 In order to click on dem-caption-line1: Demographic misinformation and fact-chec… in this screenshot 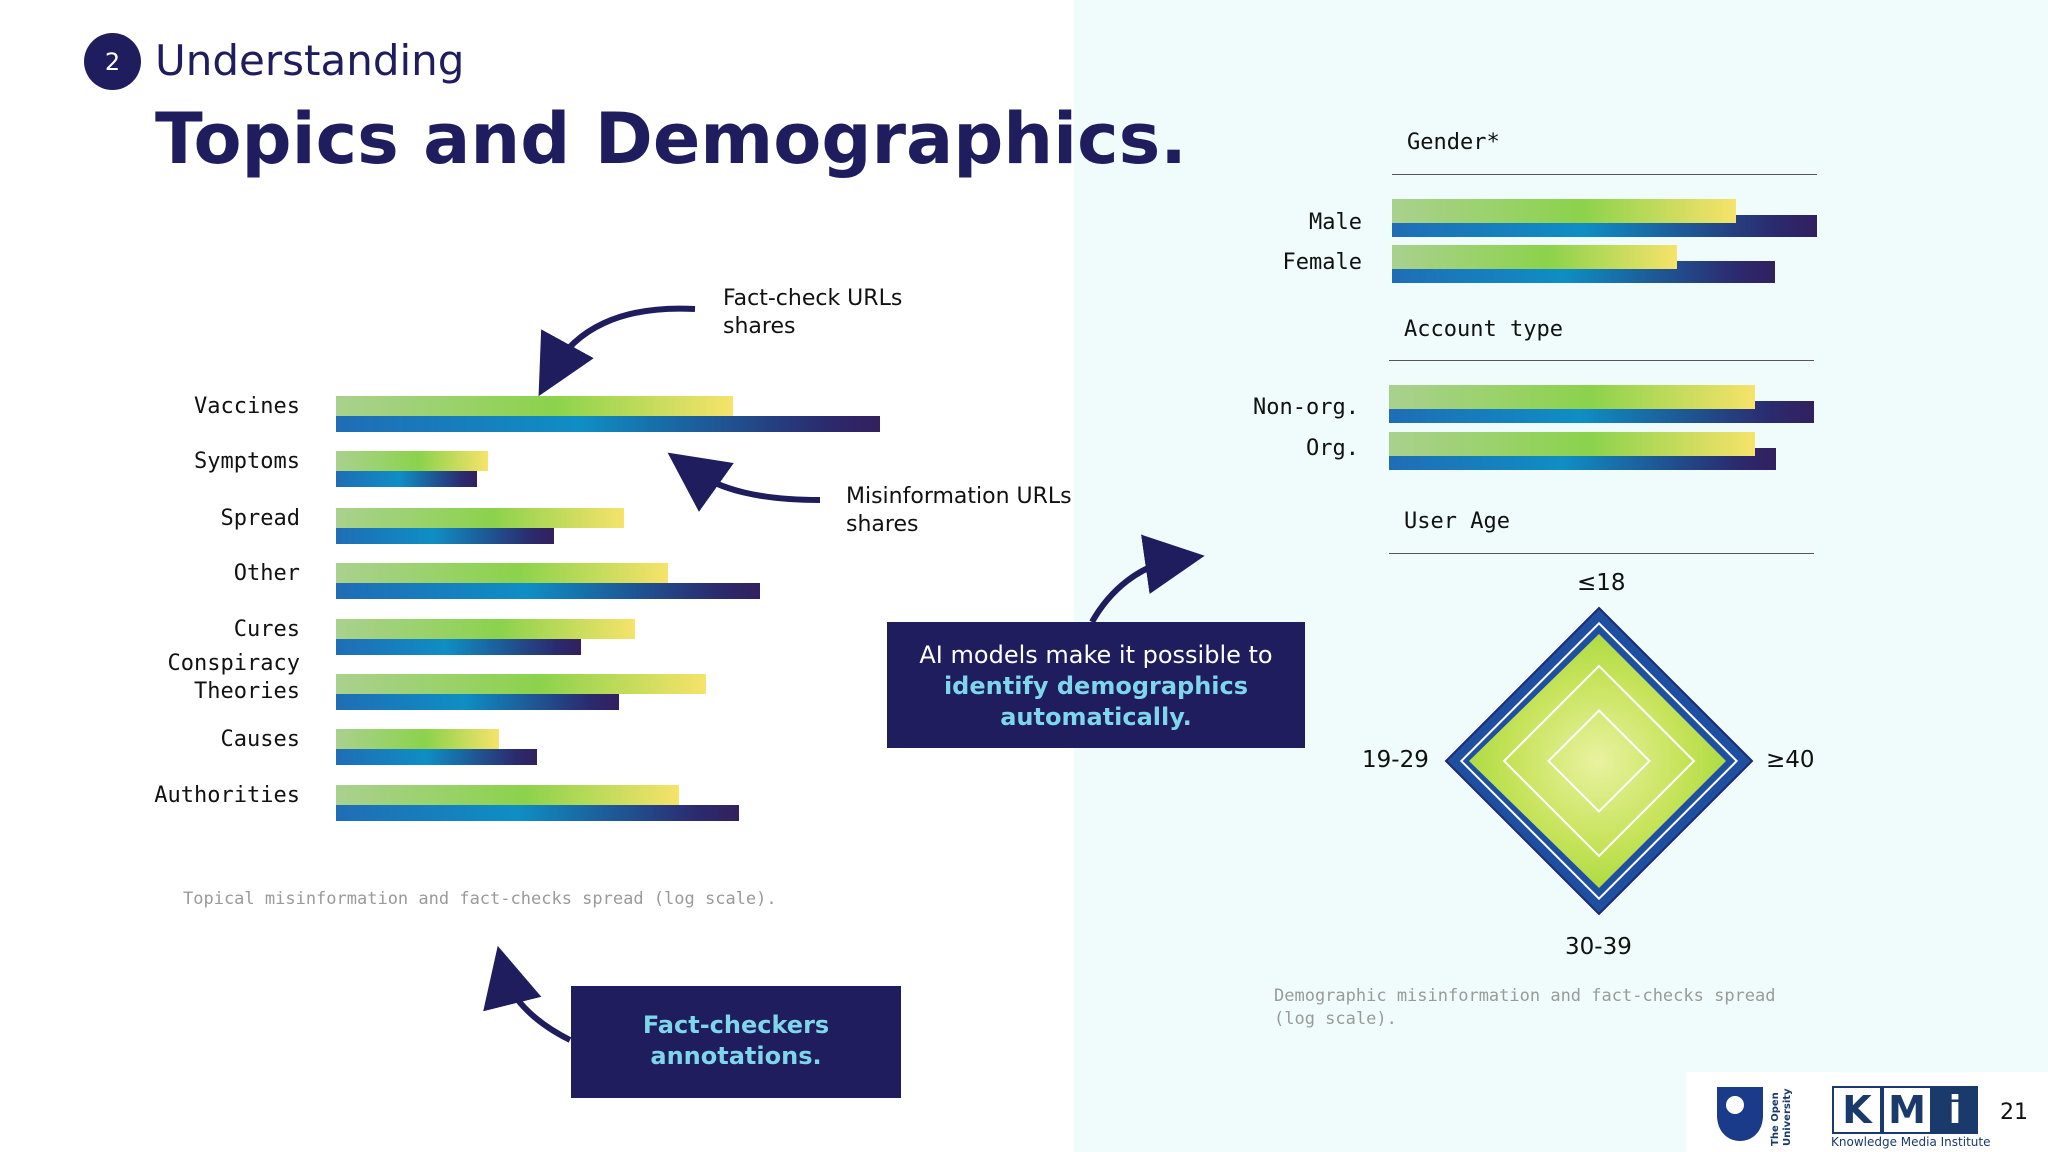, I will do `click(1525, 996)`.